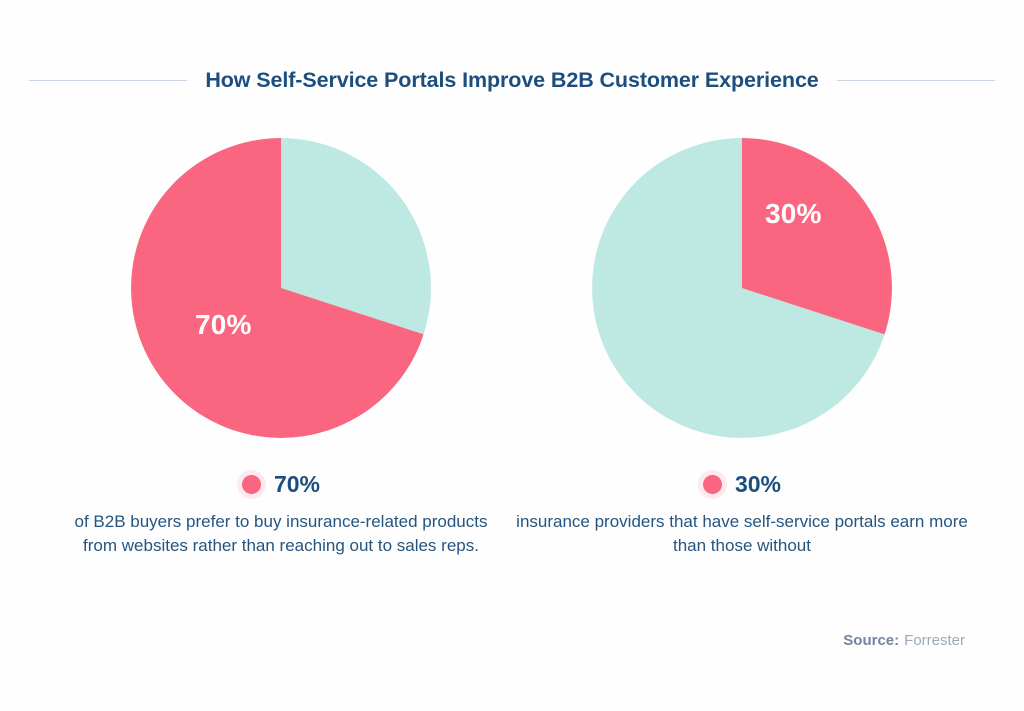 This screenshot has width=1024, height=711. I want to click on legend-left: 70%, so click(281, 484).